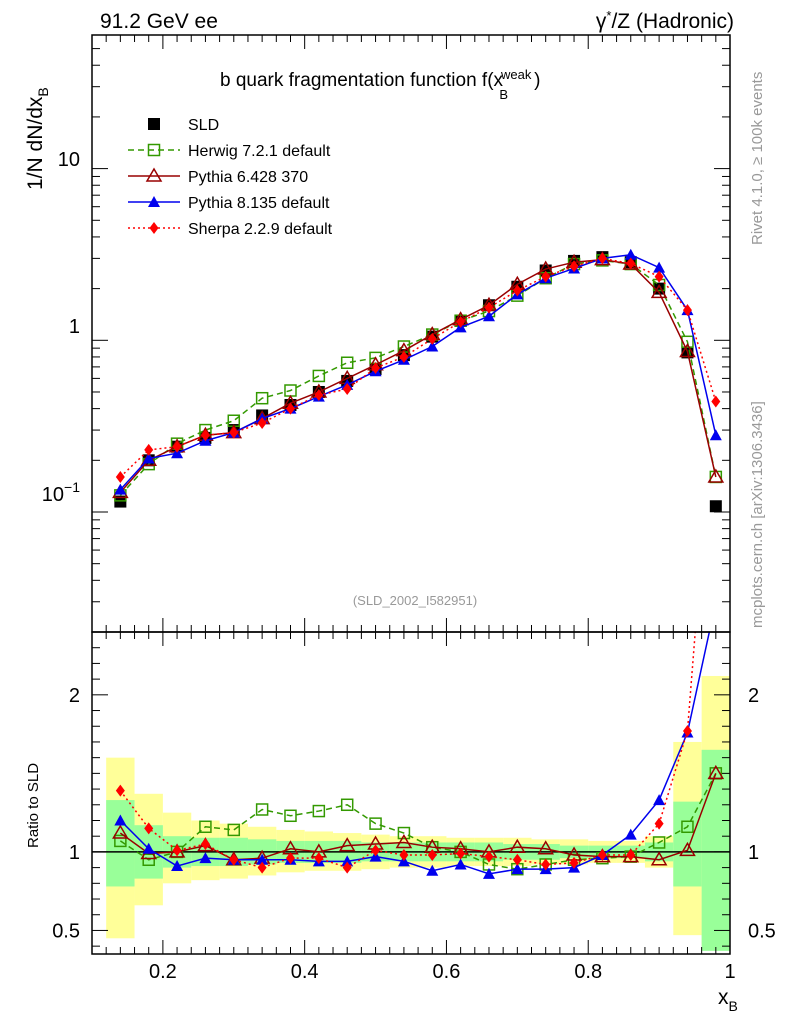 This screenshot has width=786, height=1024. I want to click on ratio-band-inner, so click(120, 843).